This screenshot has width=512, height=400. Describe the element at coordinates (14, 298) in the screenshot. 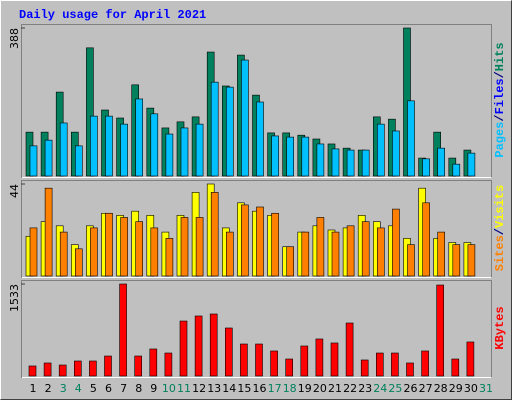

I see `y-tick-label: 1533` at that location.